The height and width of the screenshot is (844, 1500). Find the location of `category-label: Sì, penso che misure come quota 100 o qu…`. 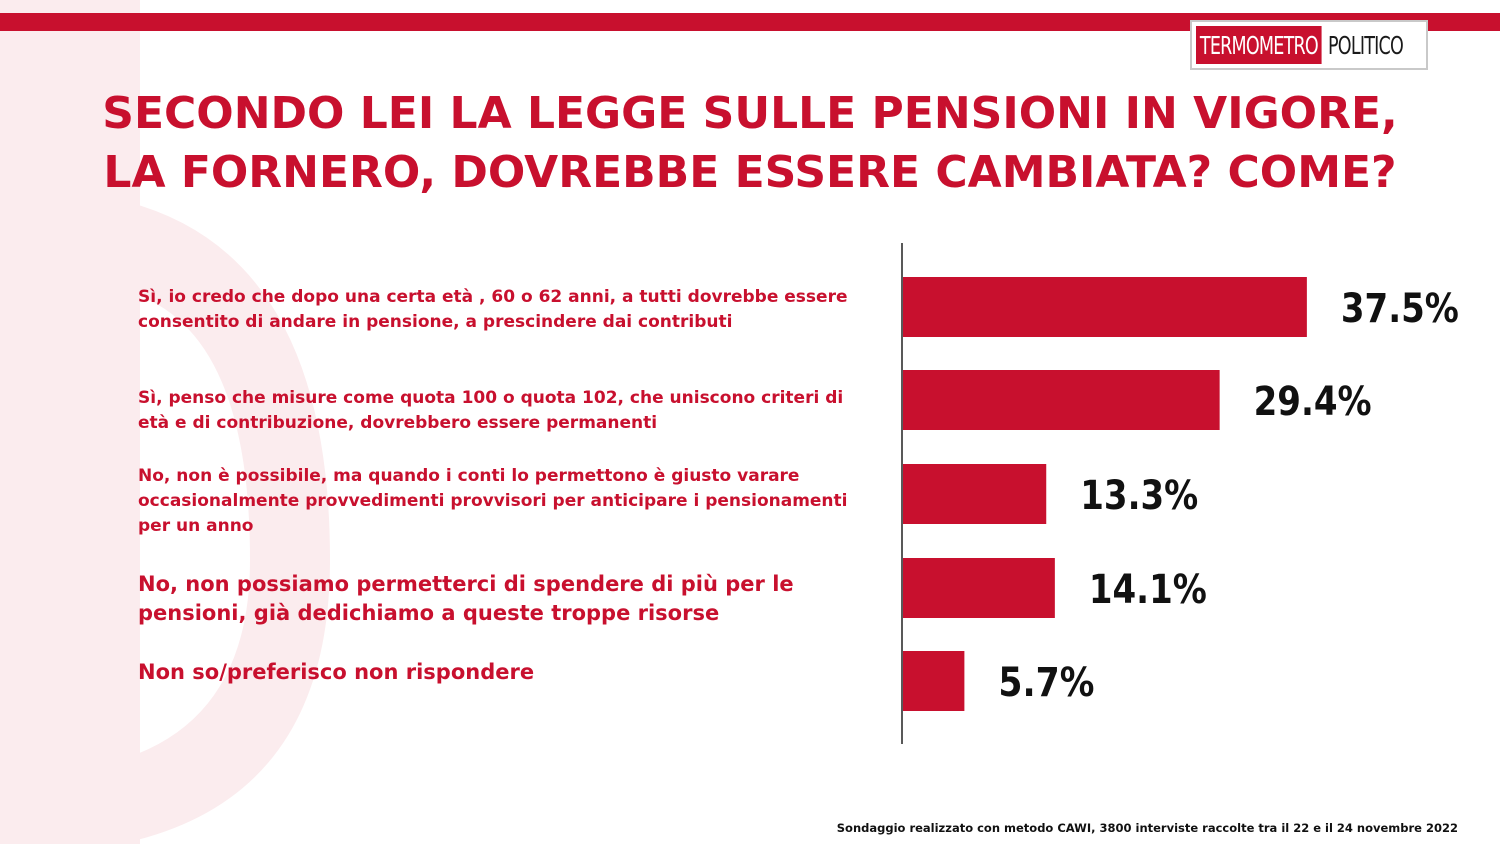

category-label: Sì, penso che misure come quota 100 o qu… is located at coordinates (491, 410).